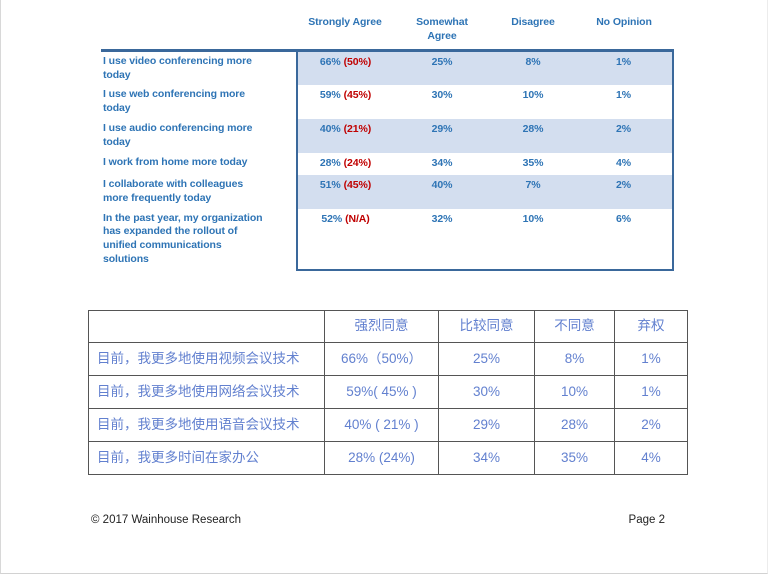  Describe the element at coordinates (381, 326) in the screenshot. I see `zh-header-strongly-agree: 强烈同意` at that location.